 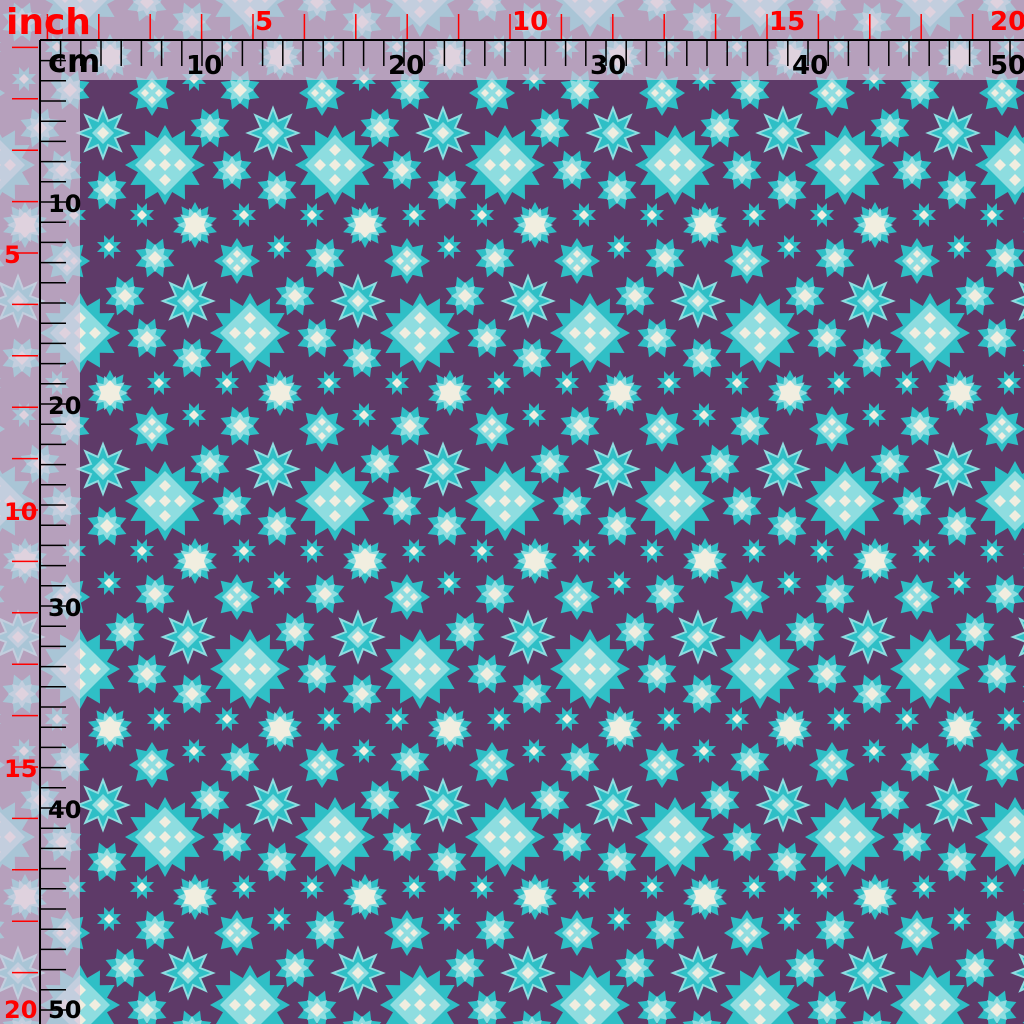 I want to click on top-inch-label: 10, so click(x=530, y=22).